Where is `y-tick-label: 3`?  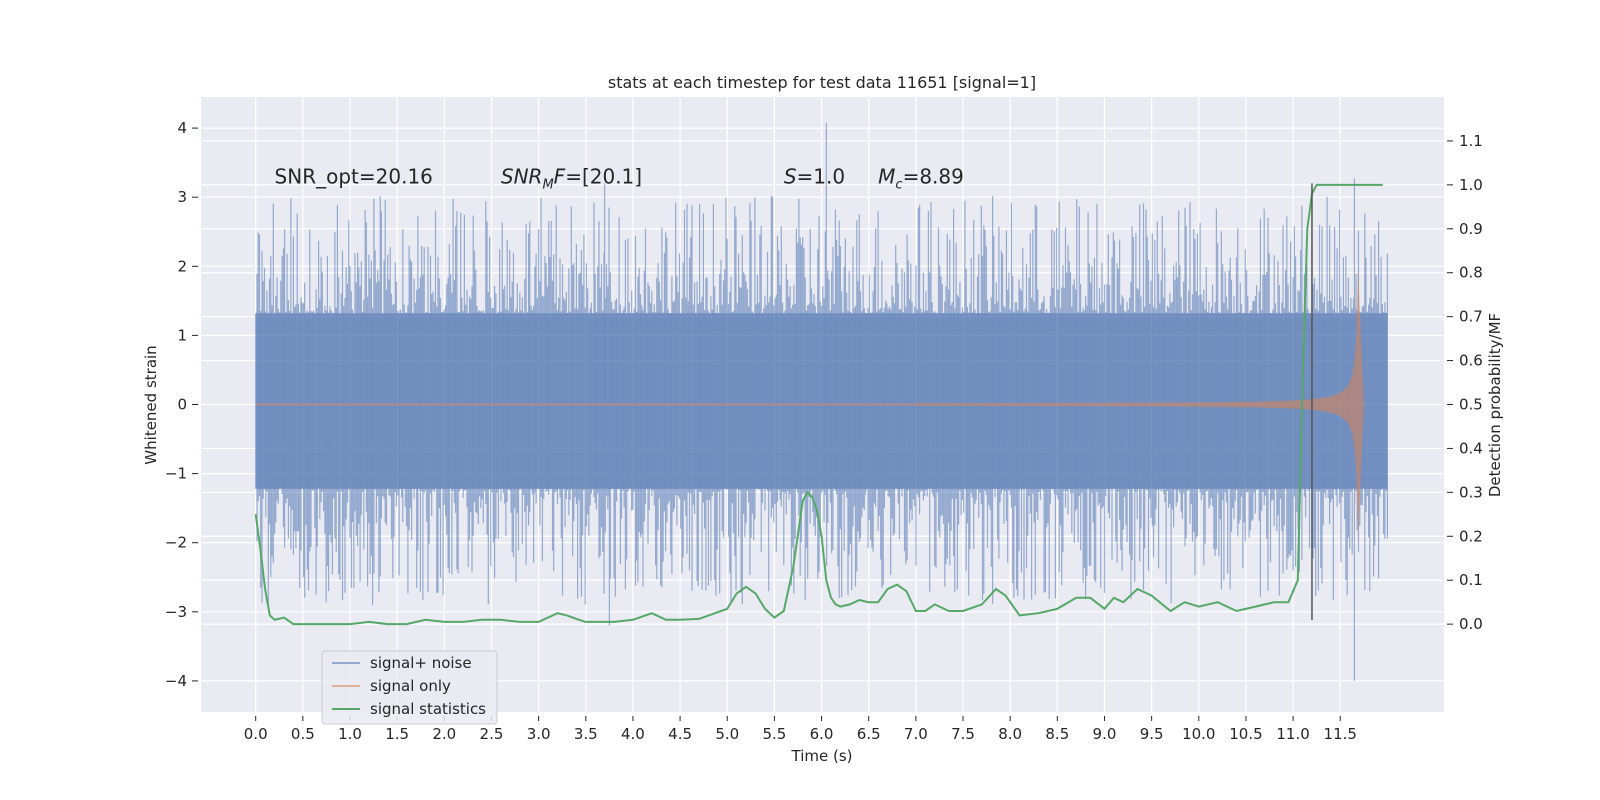
y-tick-label: 3 is located at coordinates (182, 197).